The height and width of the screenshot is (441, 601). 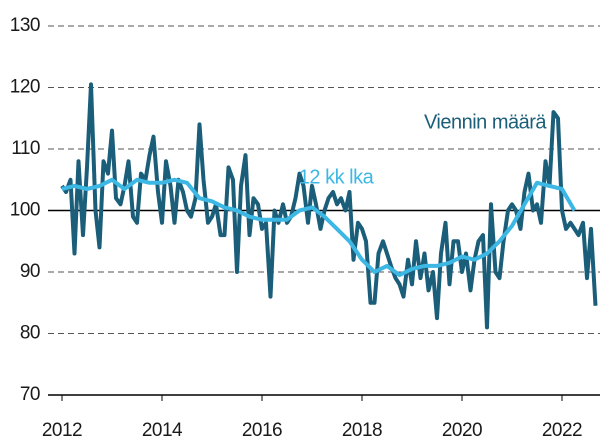 What do you see at coordinates (30, 394) in the screenshot?
I see `y-tick-label: 70` at bounding box center [30, 394].